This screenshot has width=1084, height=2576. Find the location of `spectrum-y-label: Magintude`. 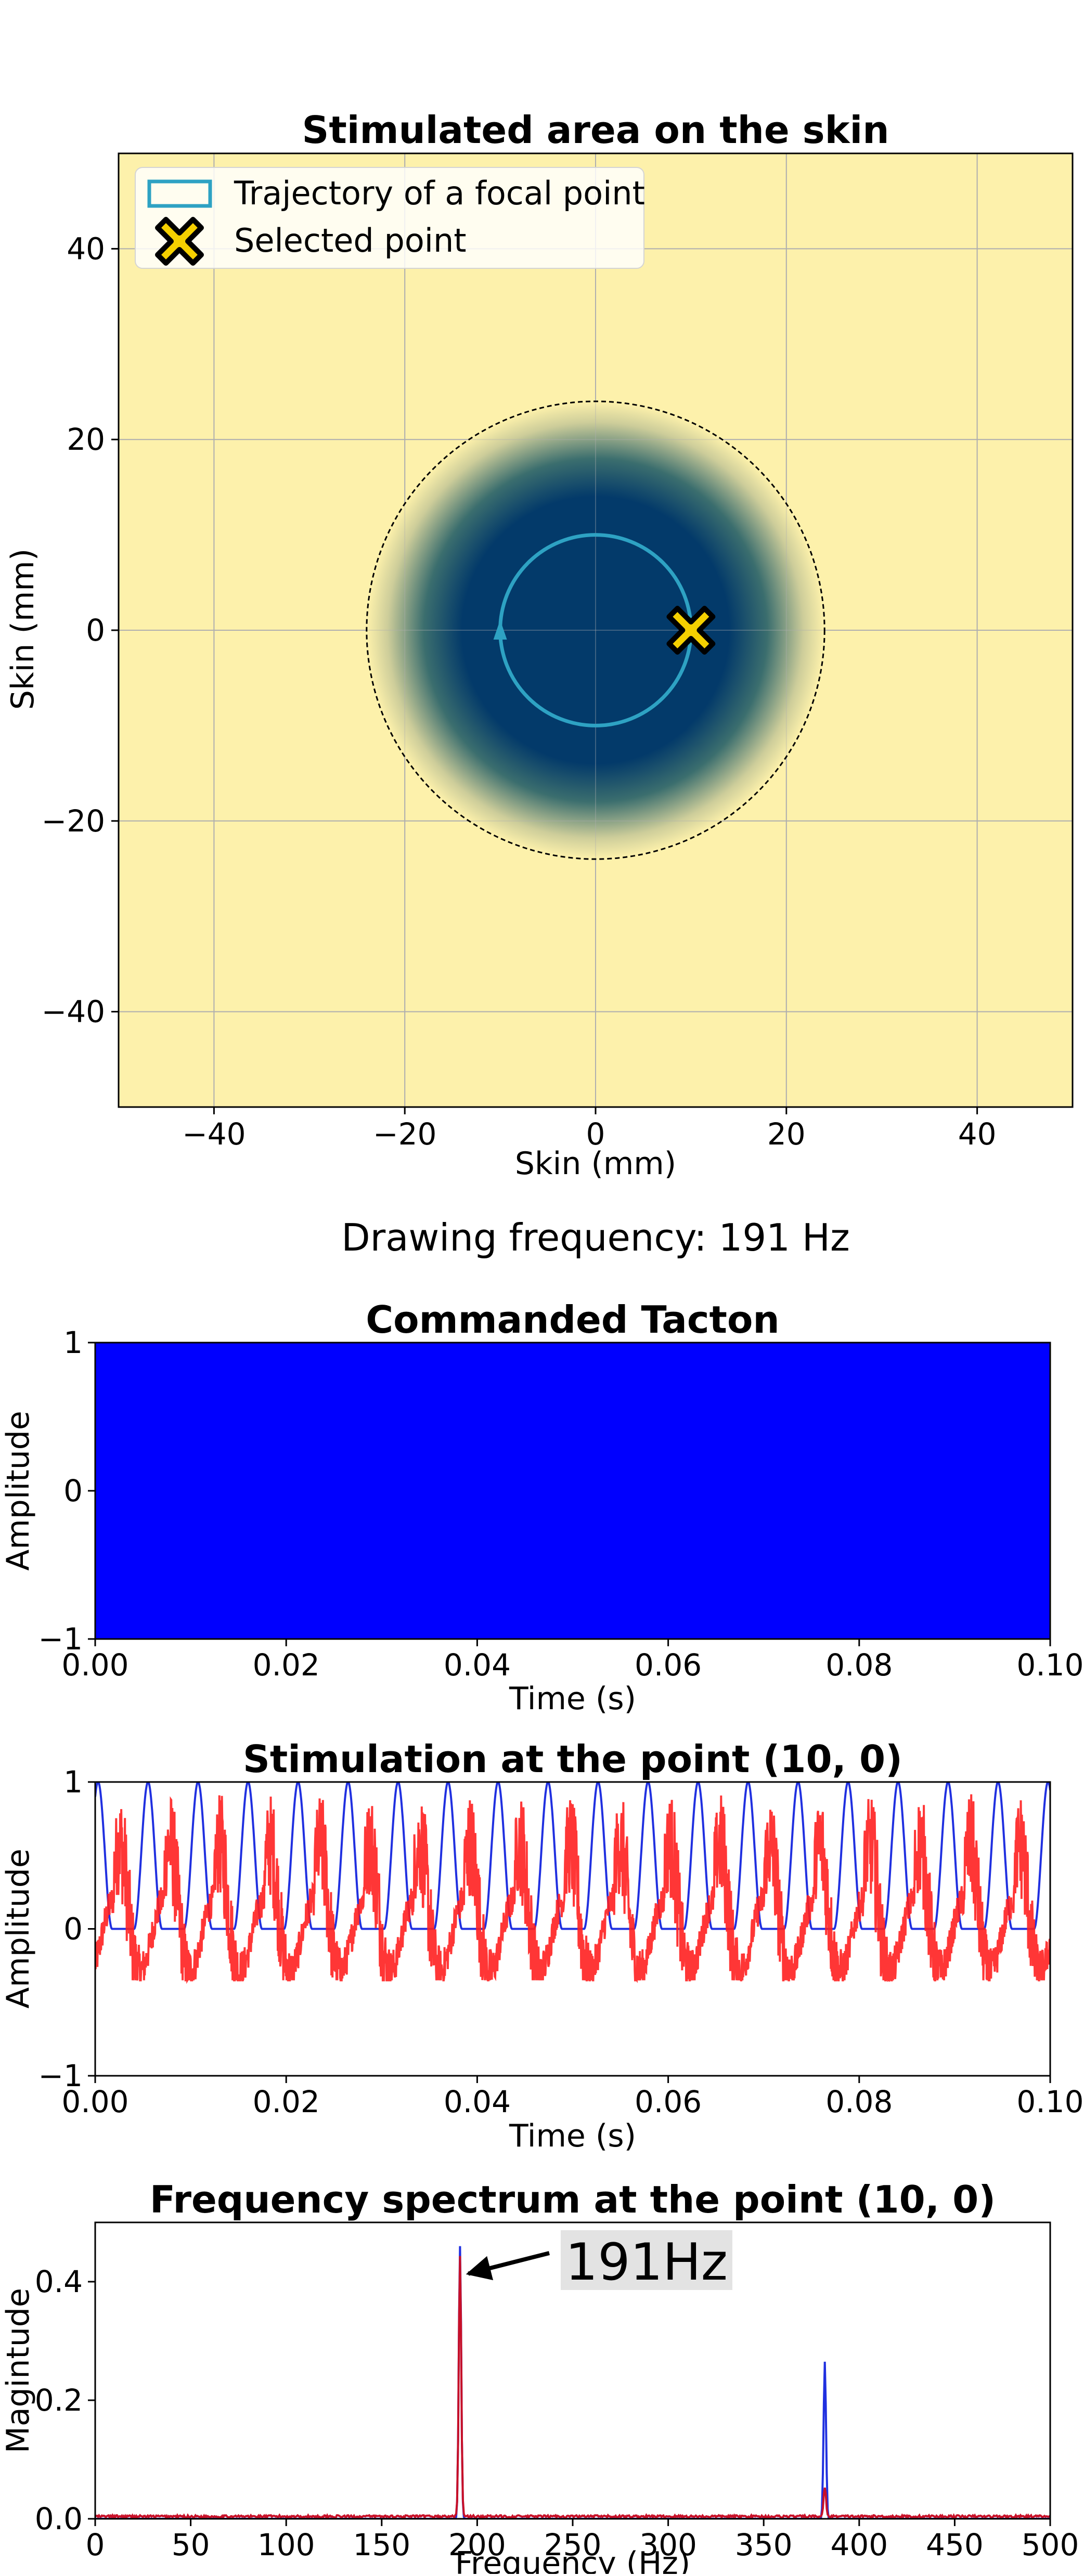

spectrum-y-label: Magintude is located at coordinates (18, 2370).